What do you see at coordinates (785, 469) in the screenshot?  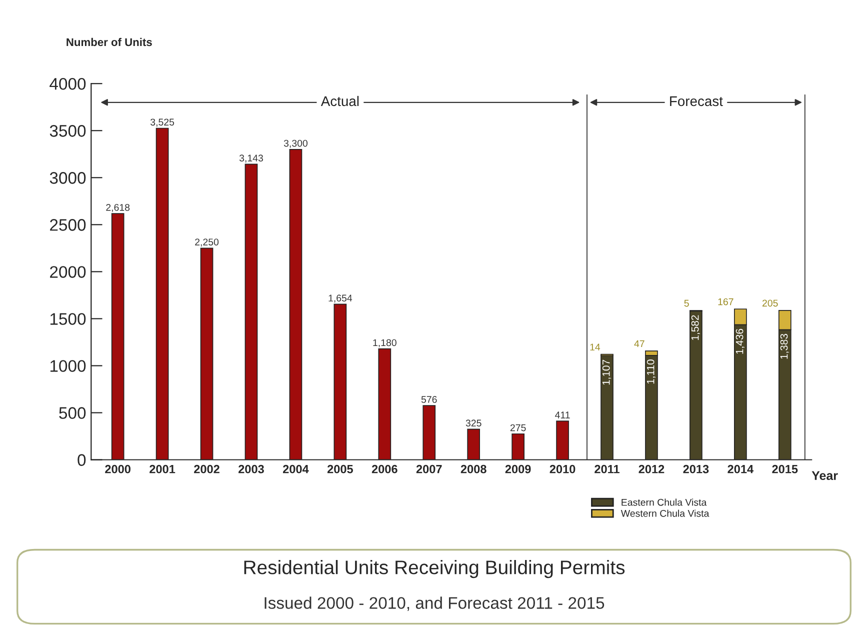 I see `x-tick-label: 2015` at bounding box center [785, 469].